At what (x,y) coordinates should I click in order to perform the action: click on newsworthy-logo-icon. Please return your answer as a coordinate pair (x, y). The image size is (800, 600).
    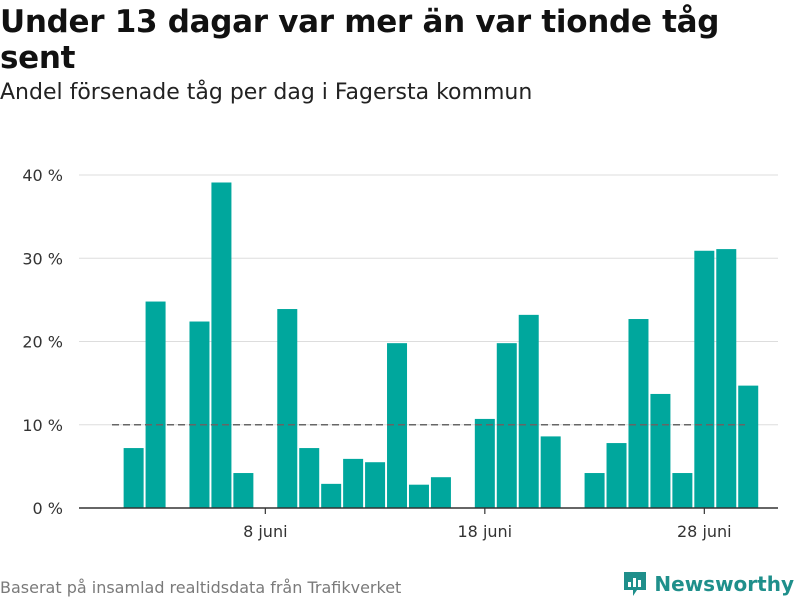
    Looking at the image, I should click on (635, 584).